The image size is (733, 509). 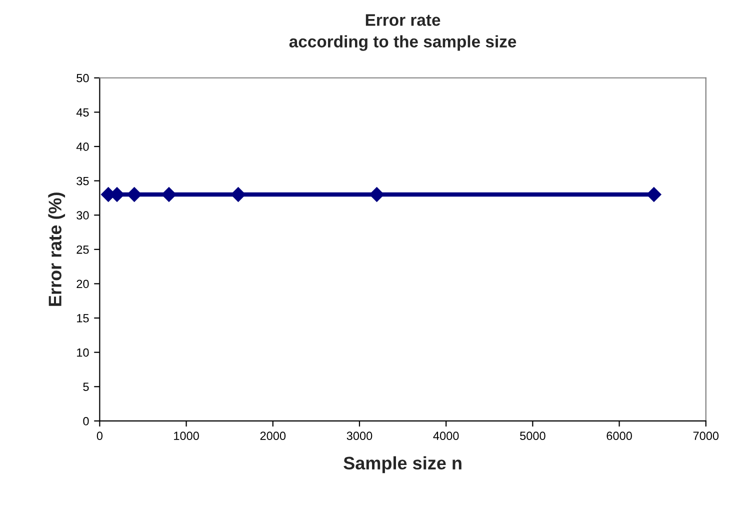 What do you see at coordinates (83, 318) in the screenshot?
I see `y-tick-label: 15` at bounding box center [83, 318].